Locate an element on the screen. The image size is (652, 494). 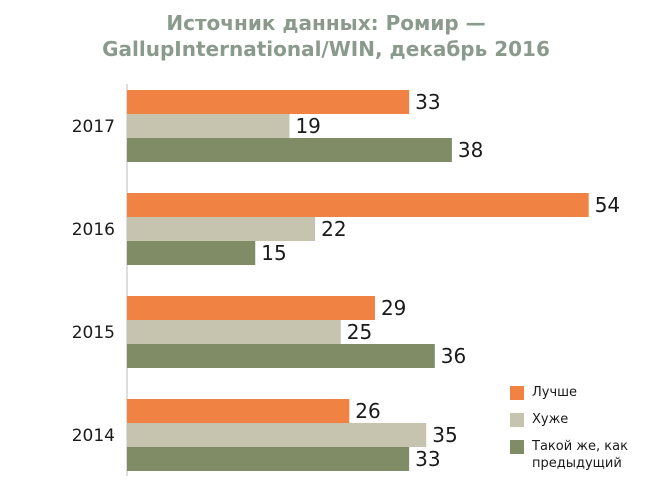
bar-2016-same is located at coordinates (191, 253).